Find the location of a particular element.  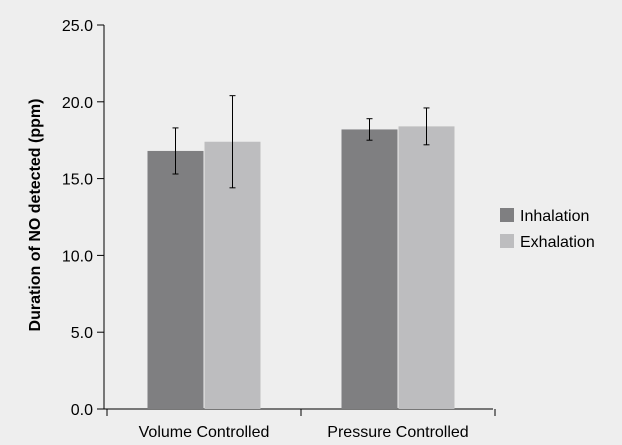

y-tick-label: 25.0 is located at coordinates (77, 26).